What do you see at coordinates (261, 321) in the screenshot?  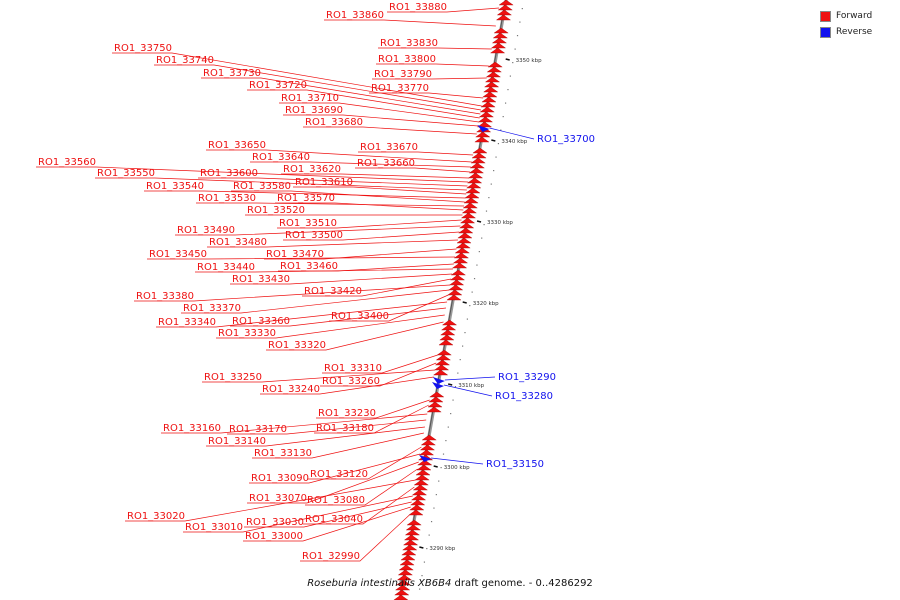 I see `gene-label: RO1_33360` at bounding box center [261, 321].